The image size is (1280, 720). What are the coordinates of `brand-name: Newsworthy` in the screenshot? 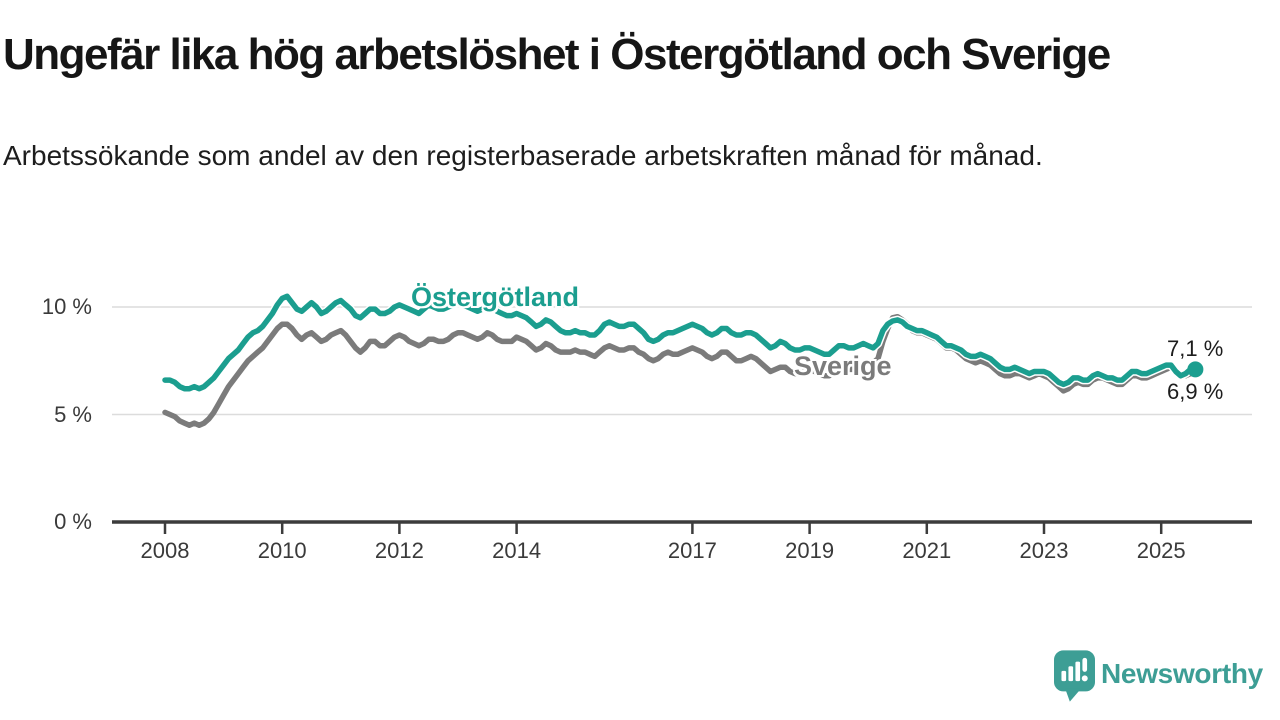 It's located at (1182, 673).